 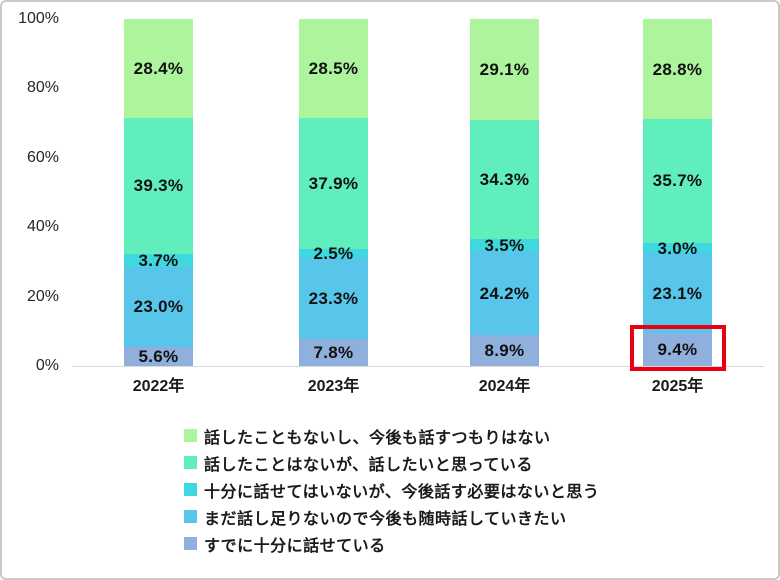 I want to click on legend-item-label: まだ話し足りないので今後も随時話していきたい, so click(x=385, y=519).